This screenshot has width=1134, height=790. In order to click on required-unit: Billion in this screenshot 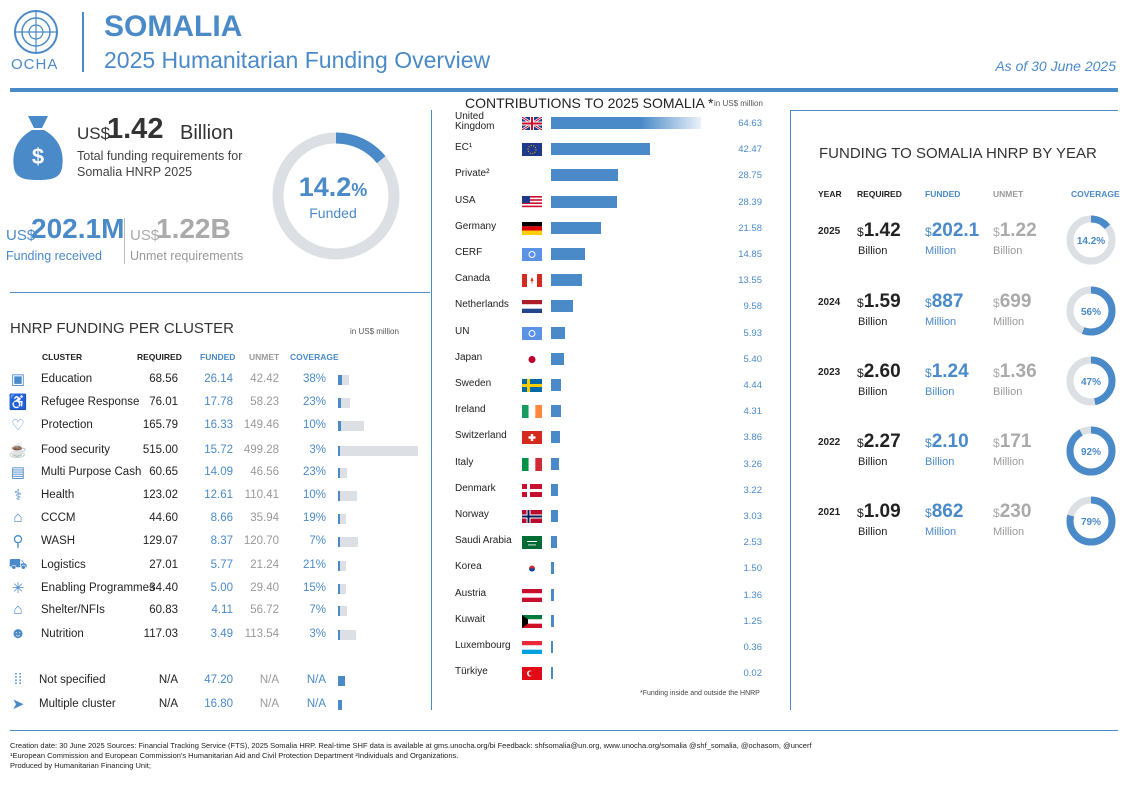, I will do `click(207, 133)`.